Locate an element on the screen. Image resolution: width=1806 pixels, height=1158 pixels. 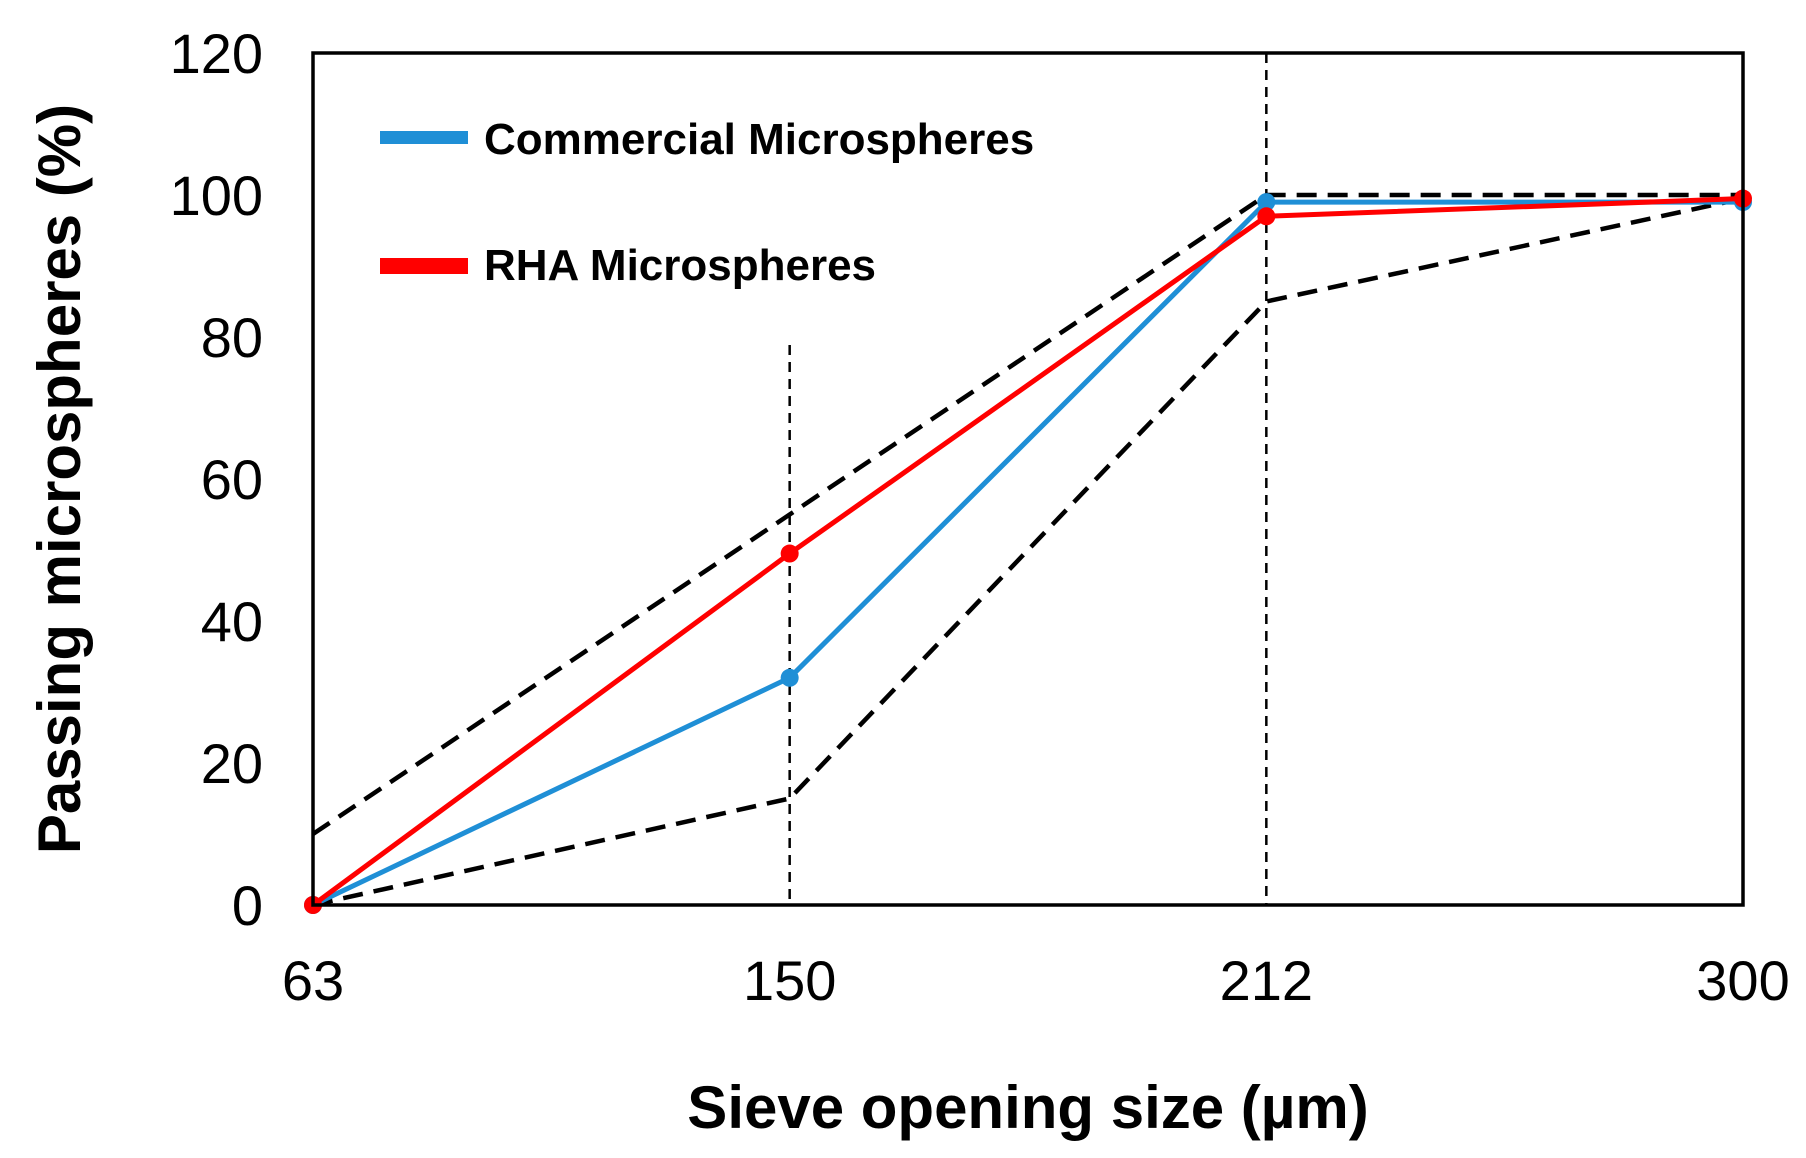
y-axis-title: Passing microspheres (%) is located at coordinates (59, 479).